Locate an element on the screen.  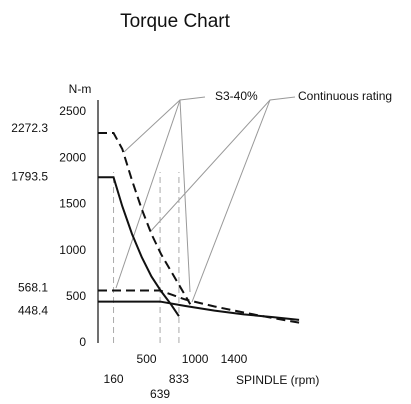
x-tick-label: 1000 is located at coordinates (195, 359).